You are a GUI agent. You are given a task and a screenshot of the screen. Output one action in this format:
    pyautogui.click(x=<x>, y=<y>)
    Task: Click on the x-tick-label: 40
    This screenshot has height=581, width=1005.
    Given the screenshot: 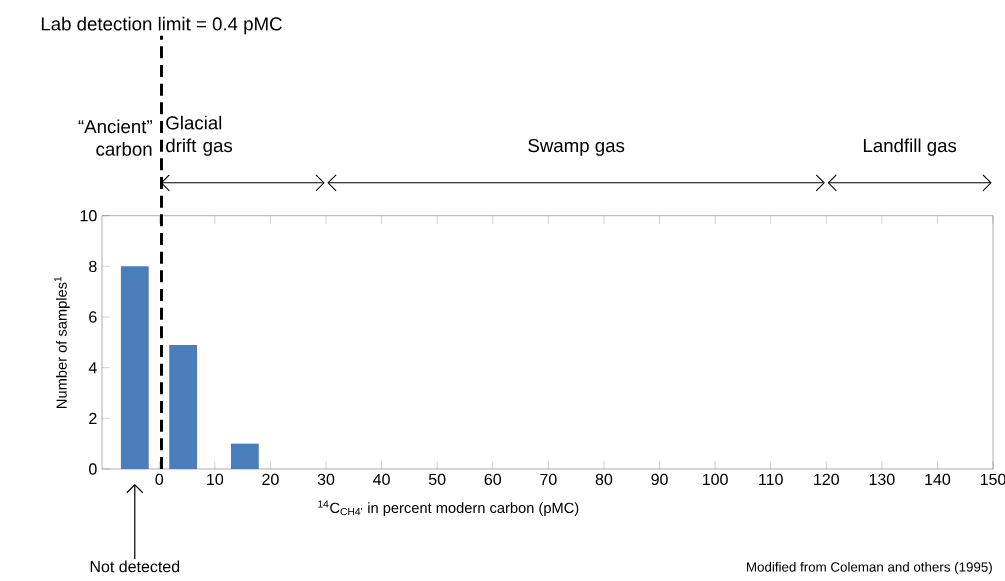 What is the action you would take?
    pyautogui.click(x=381, y=479)
    